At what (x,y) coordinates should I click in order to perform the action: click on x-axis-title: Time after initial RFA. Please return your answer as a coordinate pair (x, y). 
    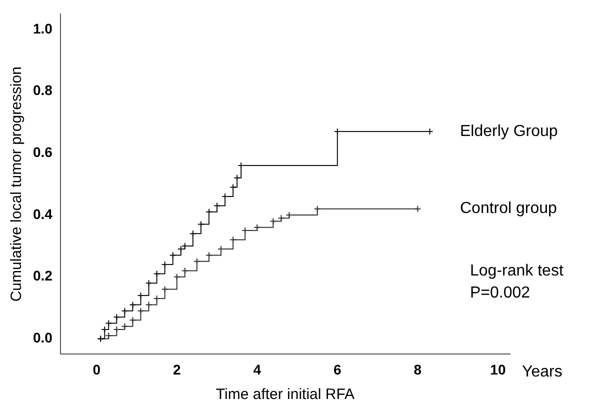
    Looking at the image, I should click on (285, 395).